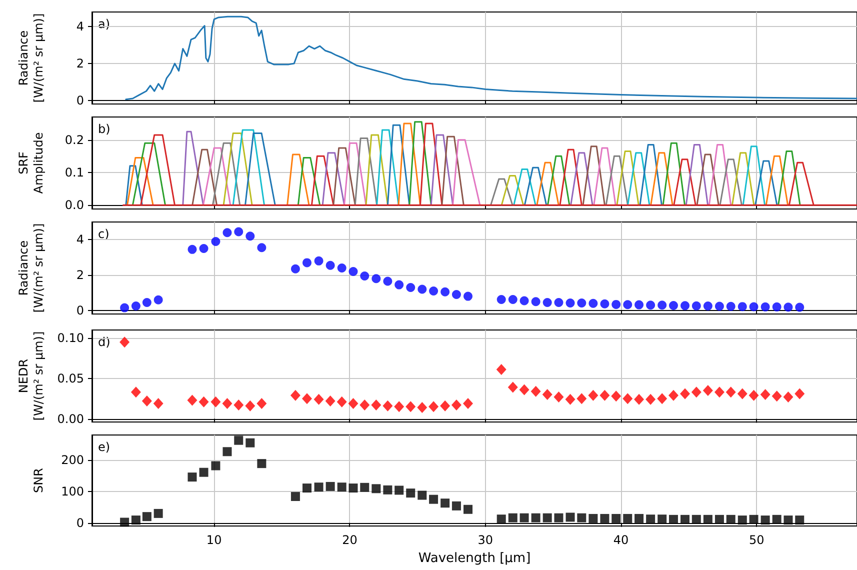  What do you see at coordinates (39, 480) in the screenshot?
I see `y-axis-title: SNR` at bounding box center [39, 480].